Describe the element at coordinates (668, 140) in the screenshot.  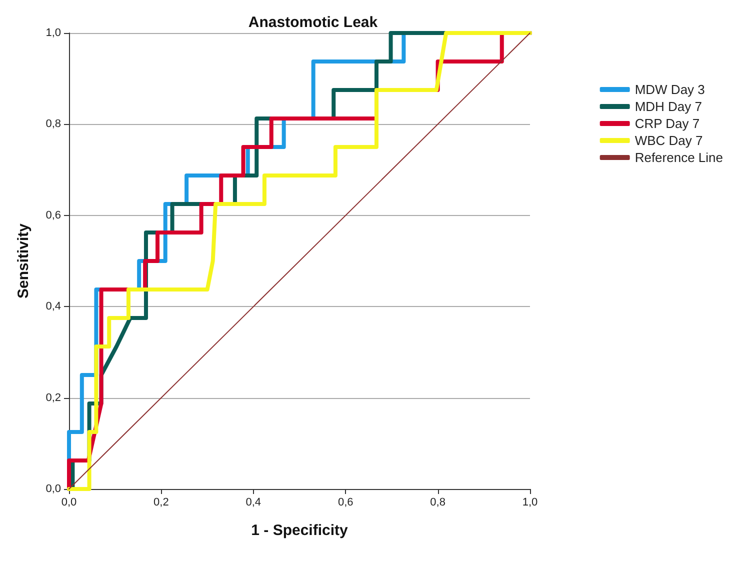
I see `legend-label: WBC Day 7` at that location.